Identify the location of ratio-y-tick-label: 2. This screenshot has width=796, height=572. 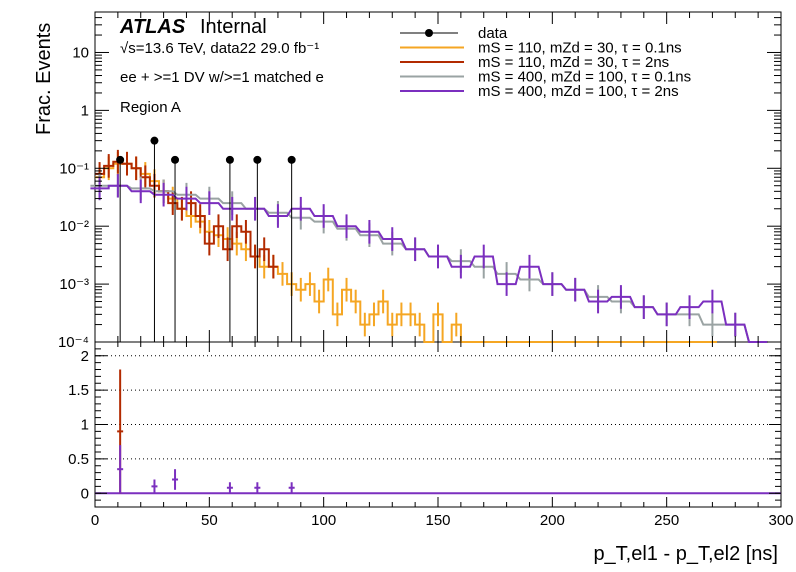
(85, 356).